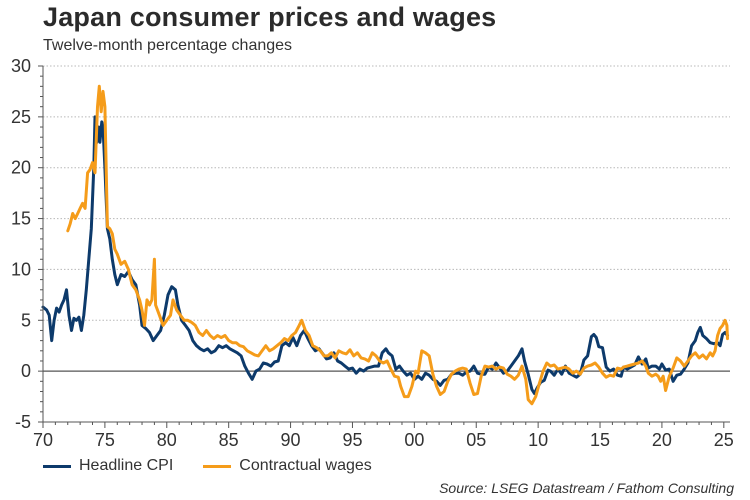  Describe the element at coordinates (21, 219) in the screenshot. I see `y-tick-label: 15` at that location.